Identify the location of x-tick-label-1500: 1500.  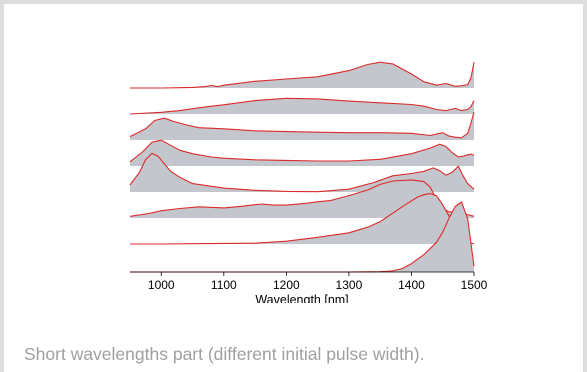
(474, 285).